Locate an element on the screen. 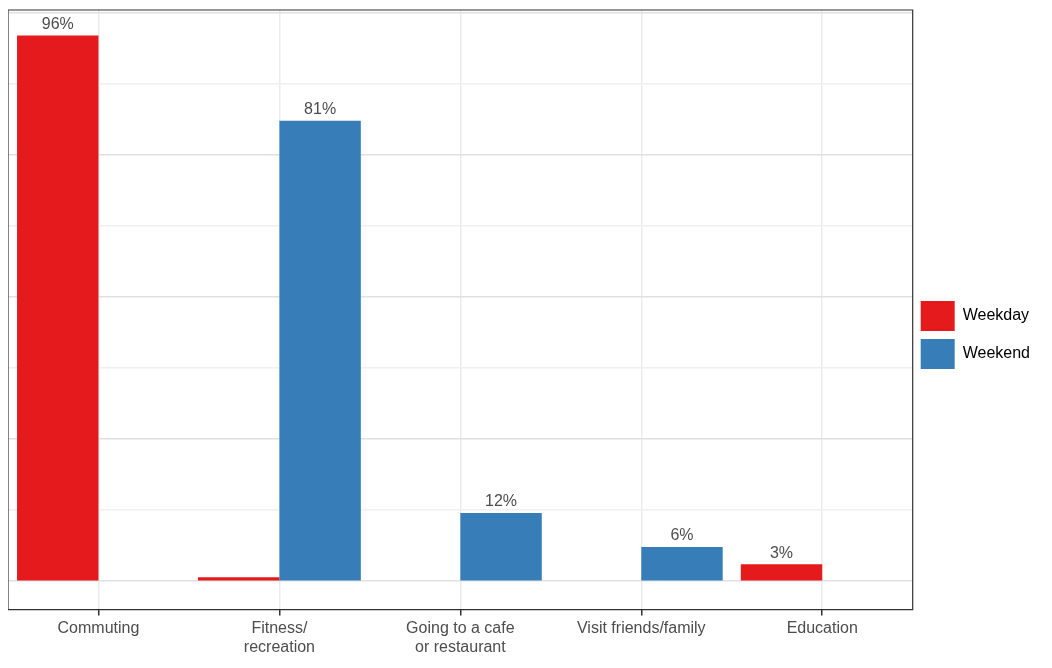  data-label: 12% is located at coordinates (501, 501).